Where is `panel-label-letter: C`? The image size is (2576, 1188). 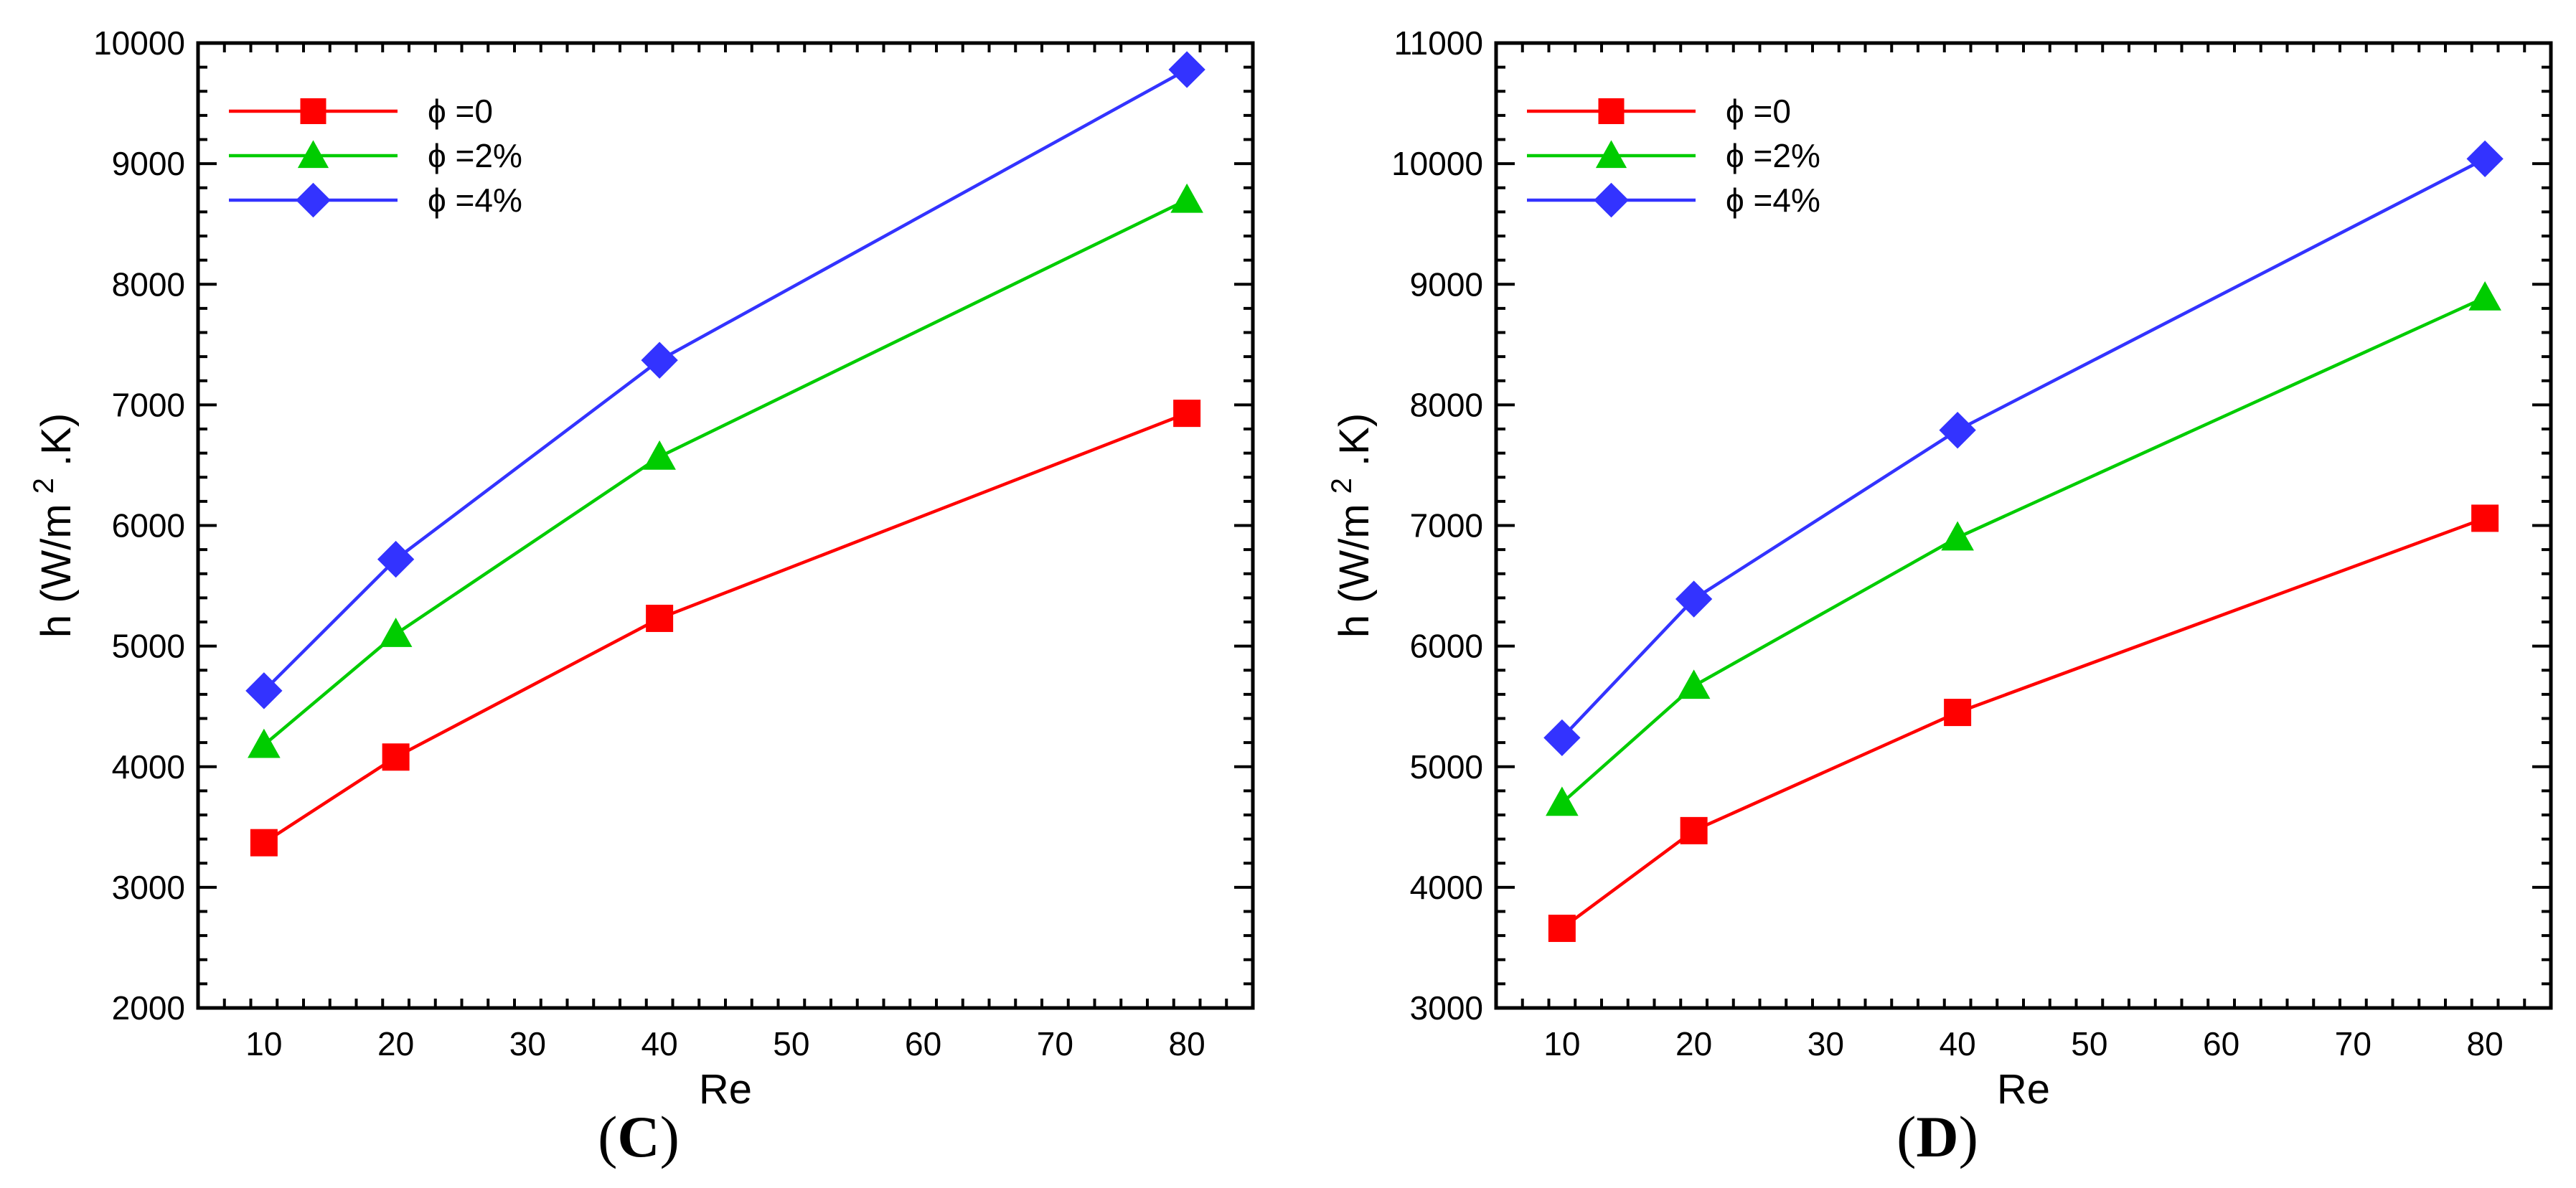 panel-label-letter: C is located at coordinates (638, 1136).